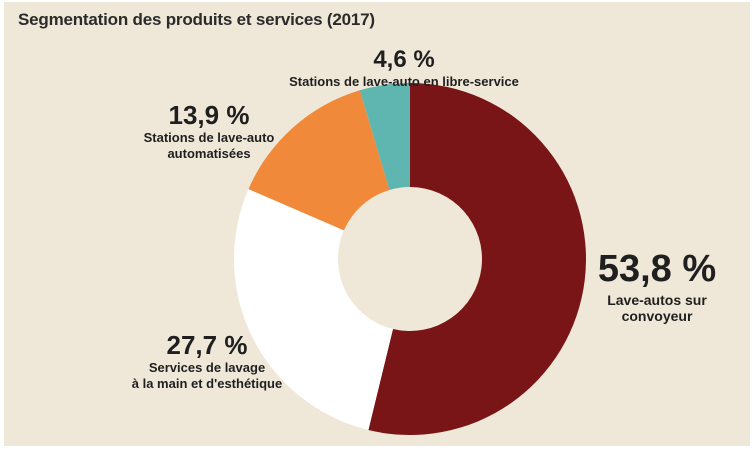 The width and height of the screenshot is (754, 450). I want to click on slice-automated, so click(319, 160).